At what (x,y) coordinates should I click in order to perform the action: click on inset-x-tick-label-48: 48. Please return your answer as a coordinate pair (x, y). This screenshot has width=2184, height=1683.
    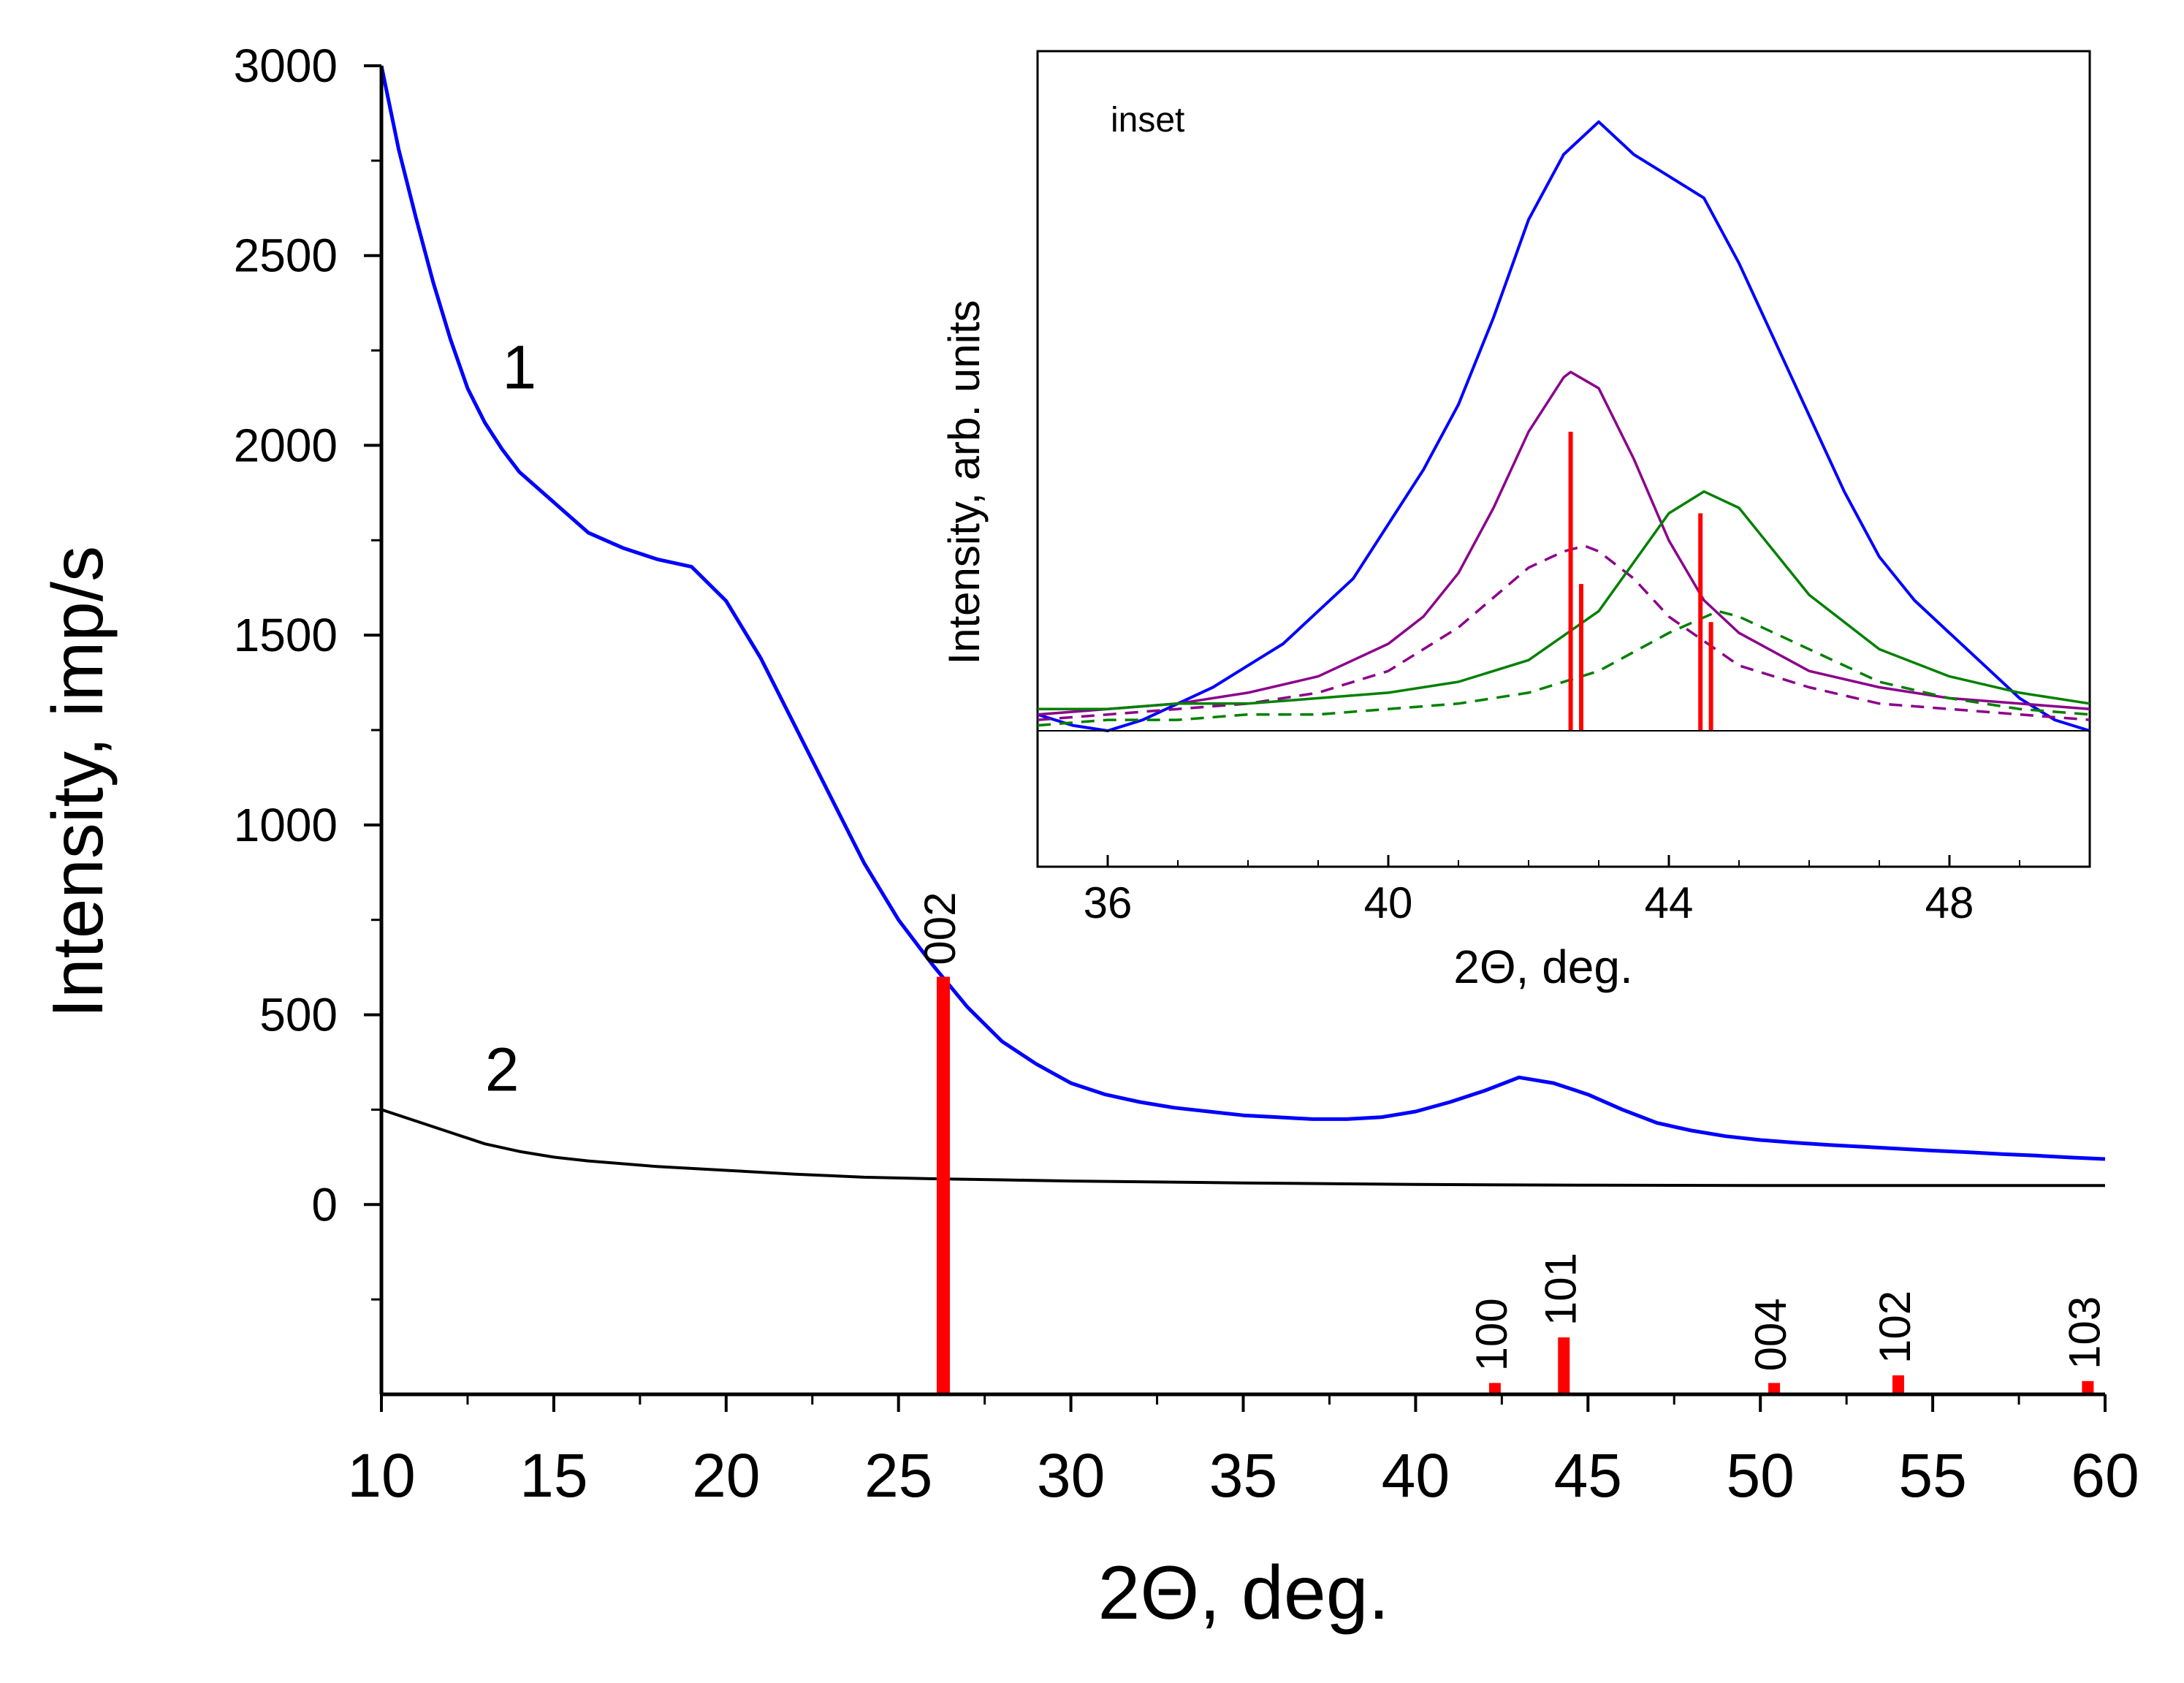
    Looking at the image, I should click on (1949, 902).